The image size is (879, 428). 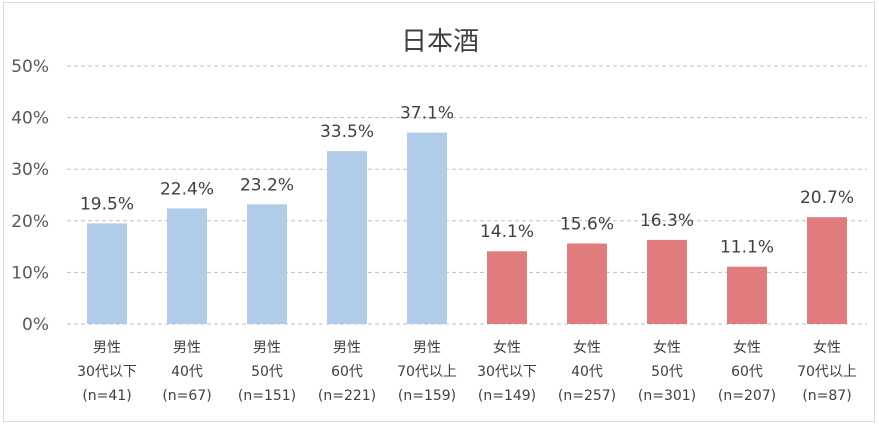 I want to click on category-label: (n=221), so click(x=347, y=396).